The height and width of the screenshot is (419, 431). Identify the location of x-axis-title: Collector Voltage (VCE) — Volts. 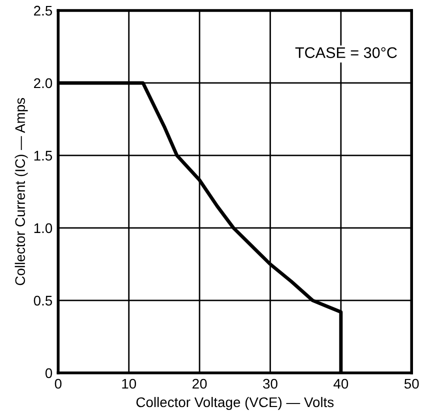
(235, 403).